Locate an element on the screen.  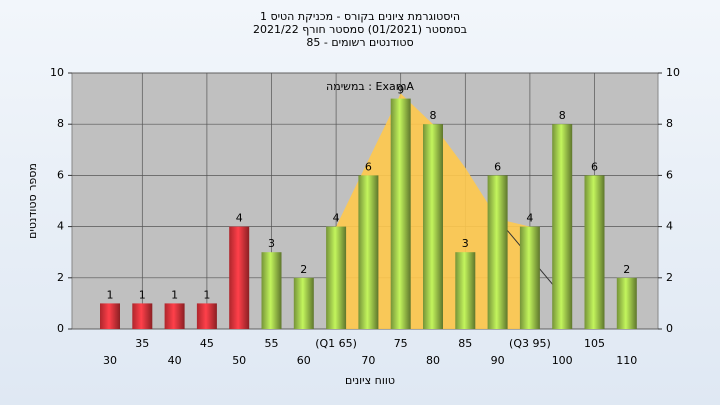
x-tick-label: 55 is located at coordinates (272, 343).